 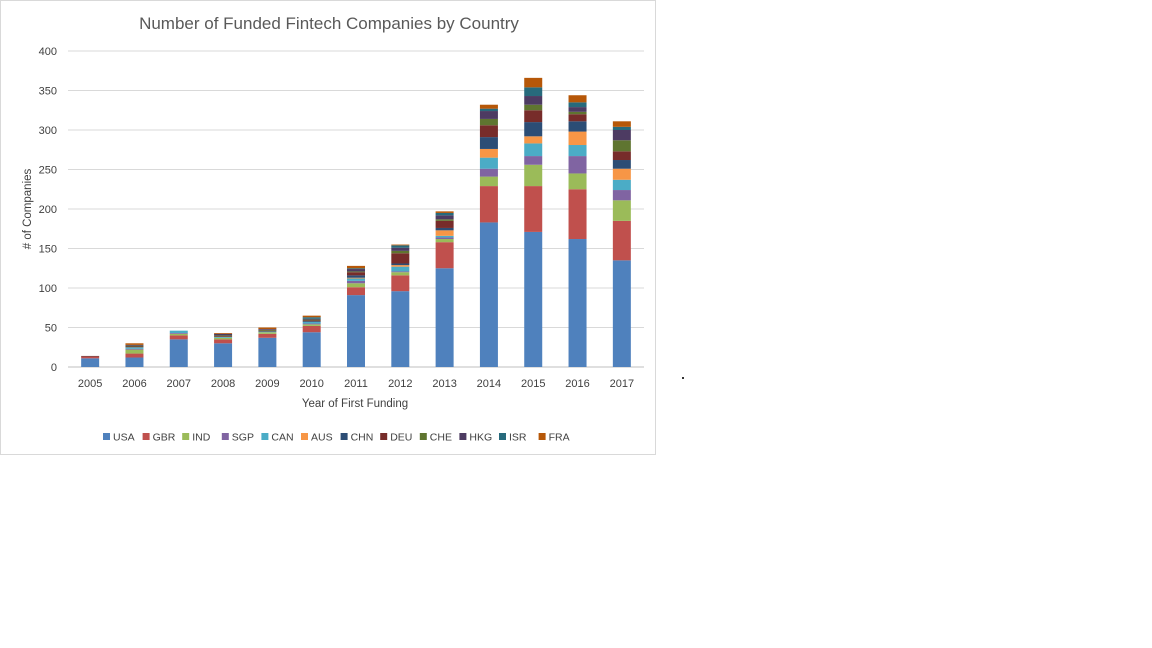 I want to click on bar-segment-che-2013, so click(x=444, y=220).